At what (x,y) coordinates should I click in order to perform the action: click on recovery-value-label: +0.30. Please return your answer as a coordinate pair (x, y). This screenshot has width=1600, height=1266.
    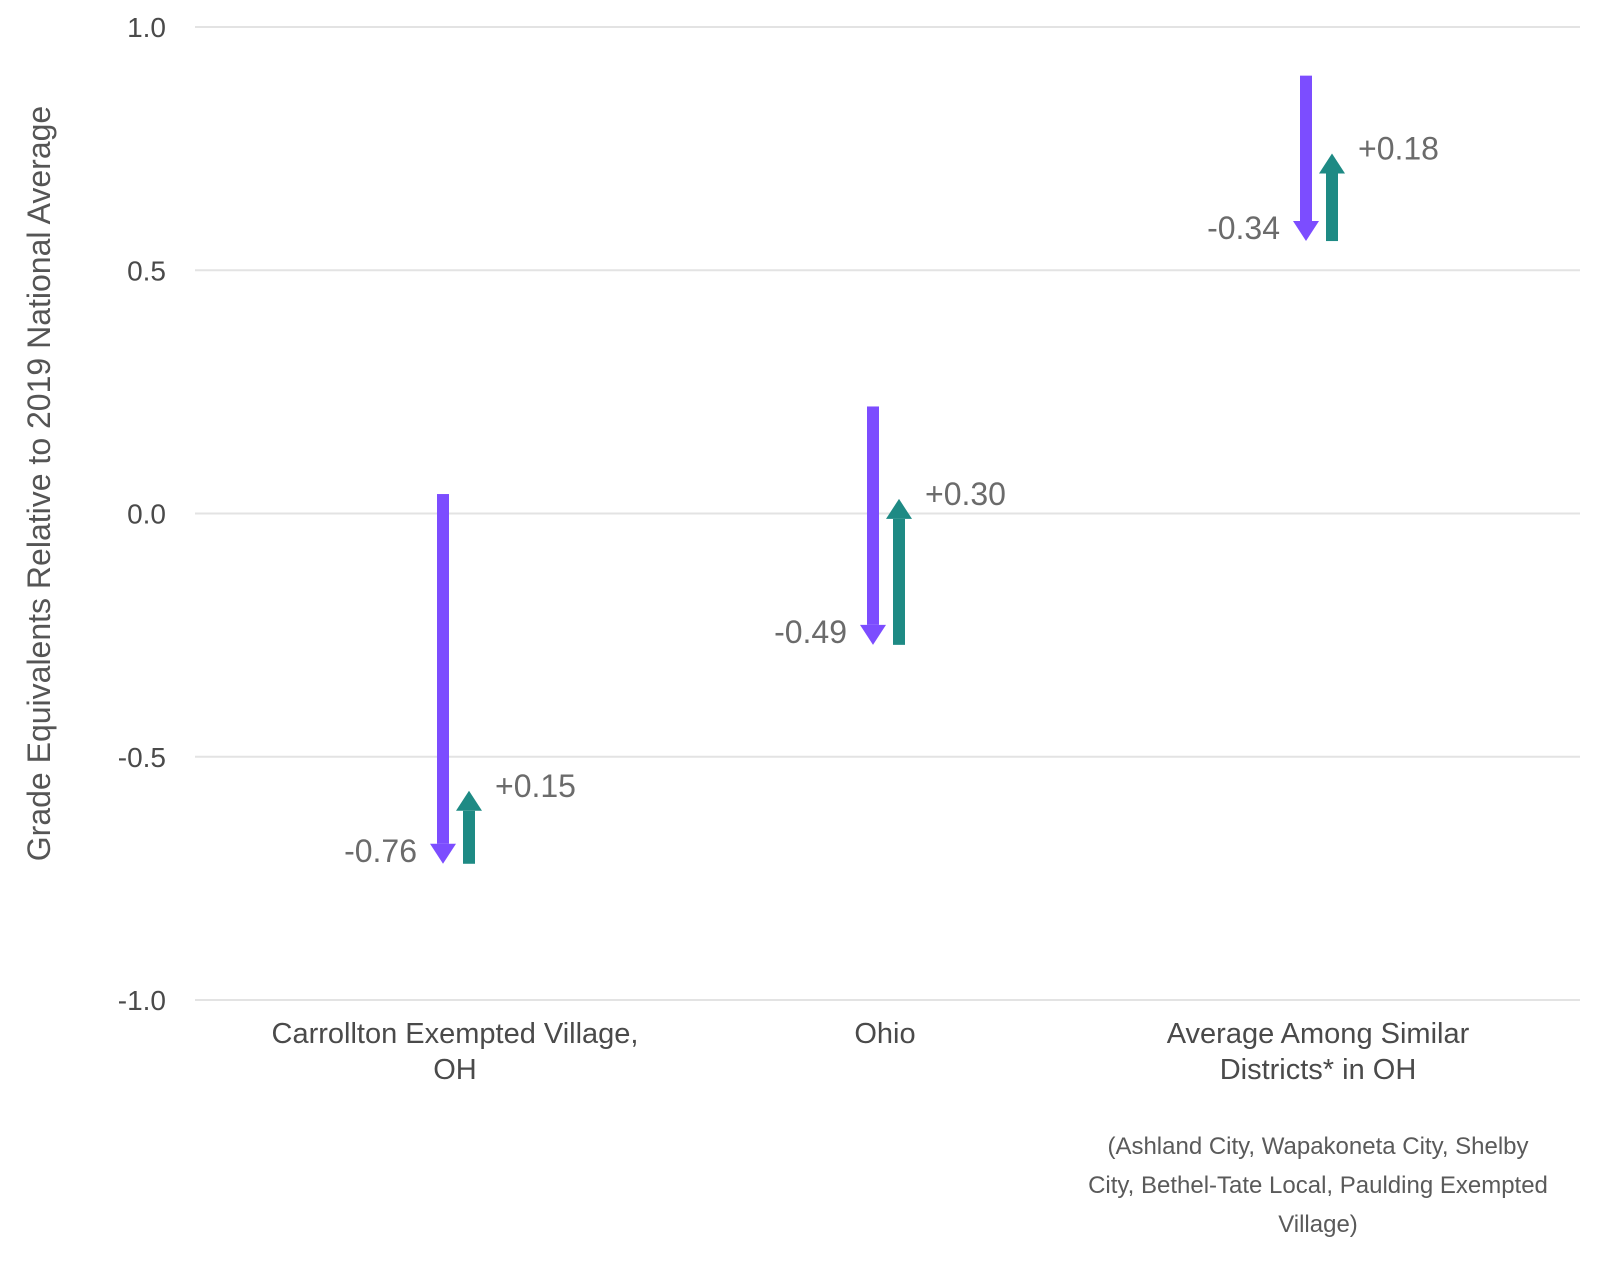
    Looking at the image, I should click on (965, 494).